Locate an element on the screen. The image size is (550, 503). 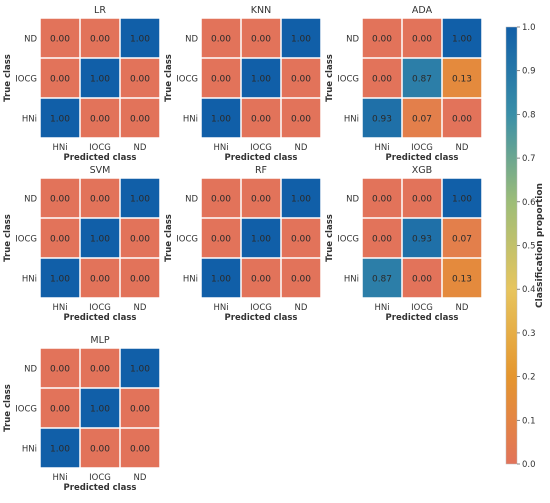
panel-title: ADA is located at coordinates (422, 10).